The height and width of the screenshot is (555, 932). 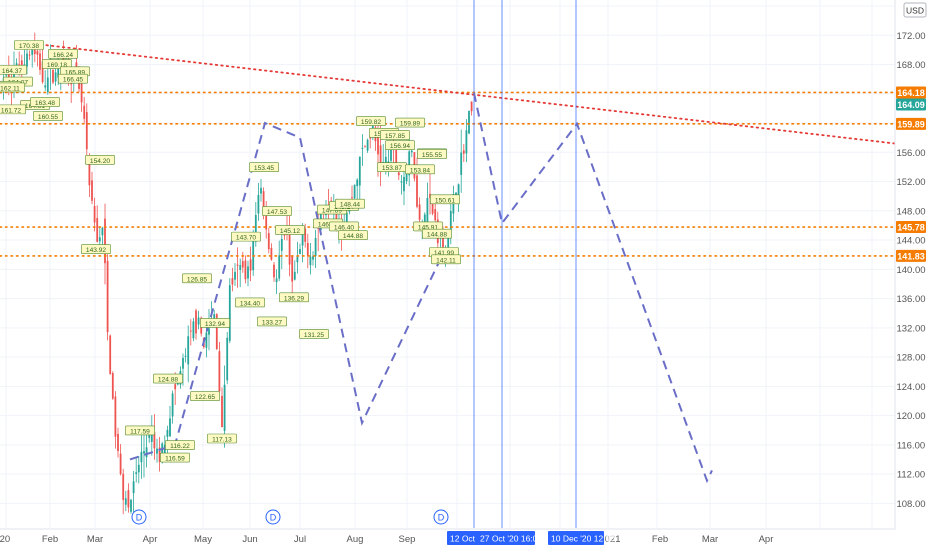 What do you see at coordinates (11, 110) in the screenshot?
I see `peak-label-text: 161.72` at bounding box center [11, 110].